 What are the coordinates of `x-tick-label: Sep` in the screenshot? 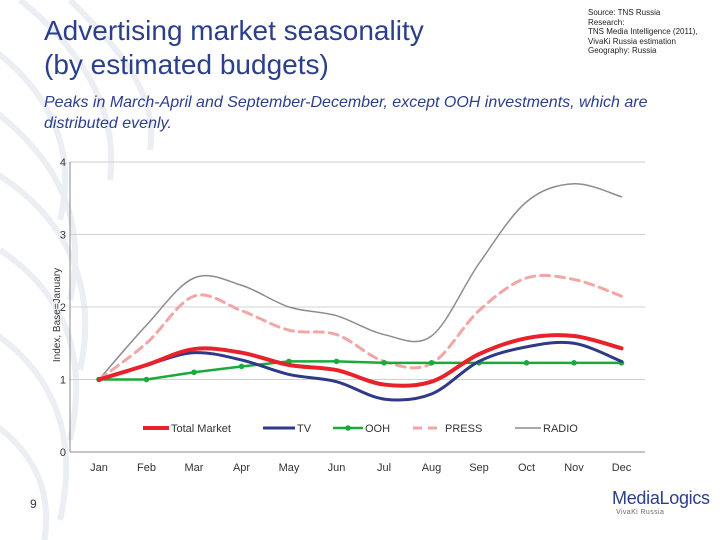 It's located at (479, 468).